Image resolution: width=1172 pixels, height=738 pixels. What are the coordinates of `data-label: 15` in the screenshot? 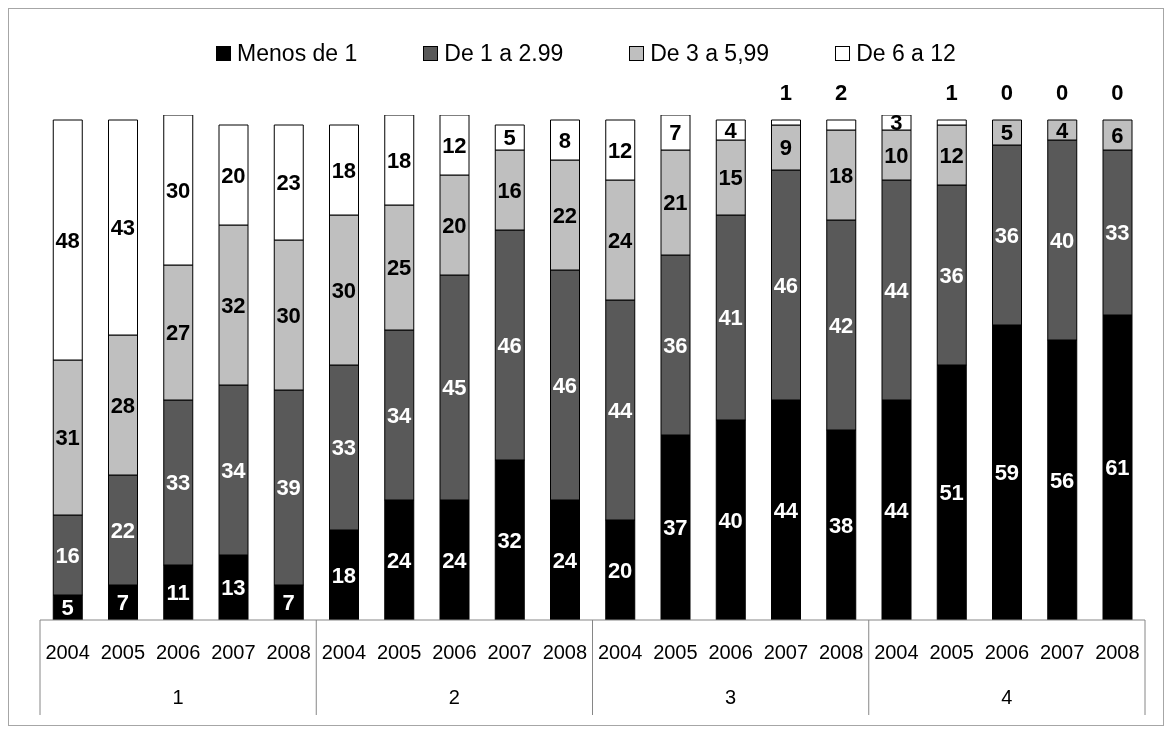 It's located at (730, 177).